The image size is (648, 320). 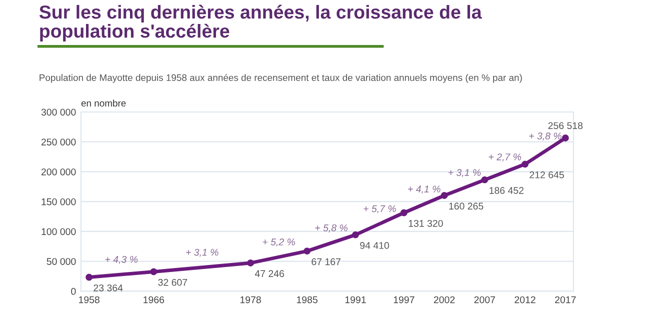 What do you see at coordinates (444, 300) in the screenshot?
I see `x-tick-label: 2002` at bounding box center [444, 300].